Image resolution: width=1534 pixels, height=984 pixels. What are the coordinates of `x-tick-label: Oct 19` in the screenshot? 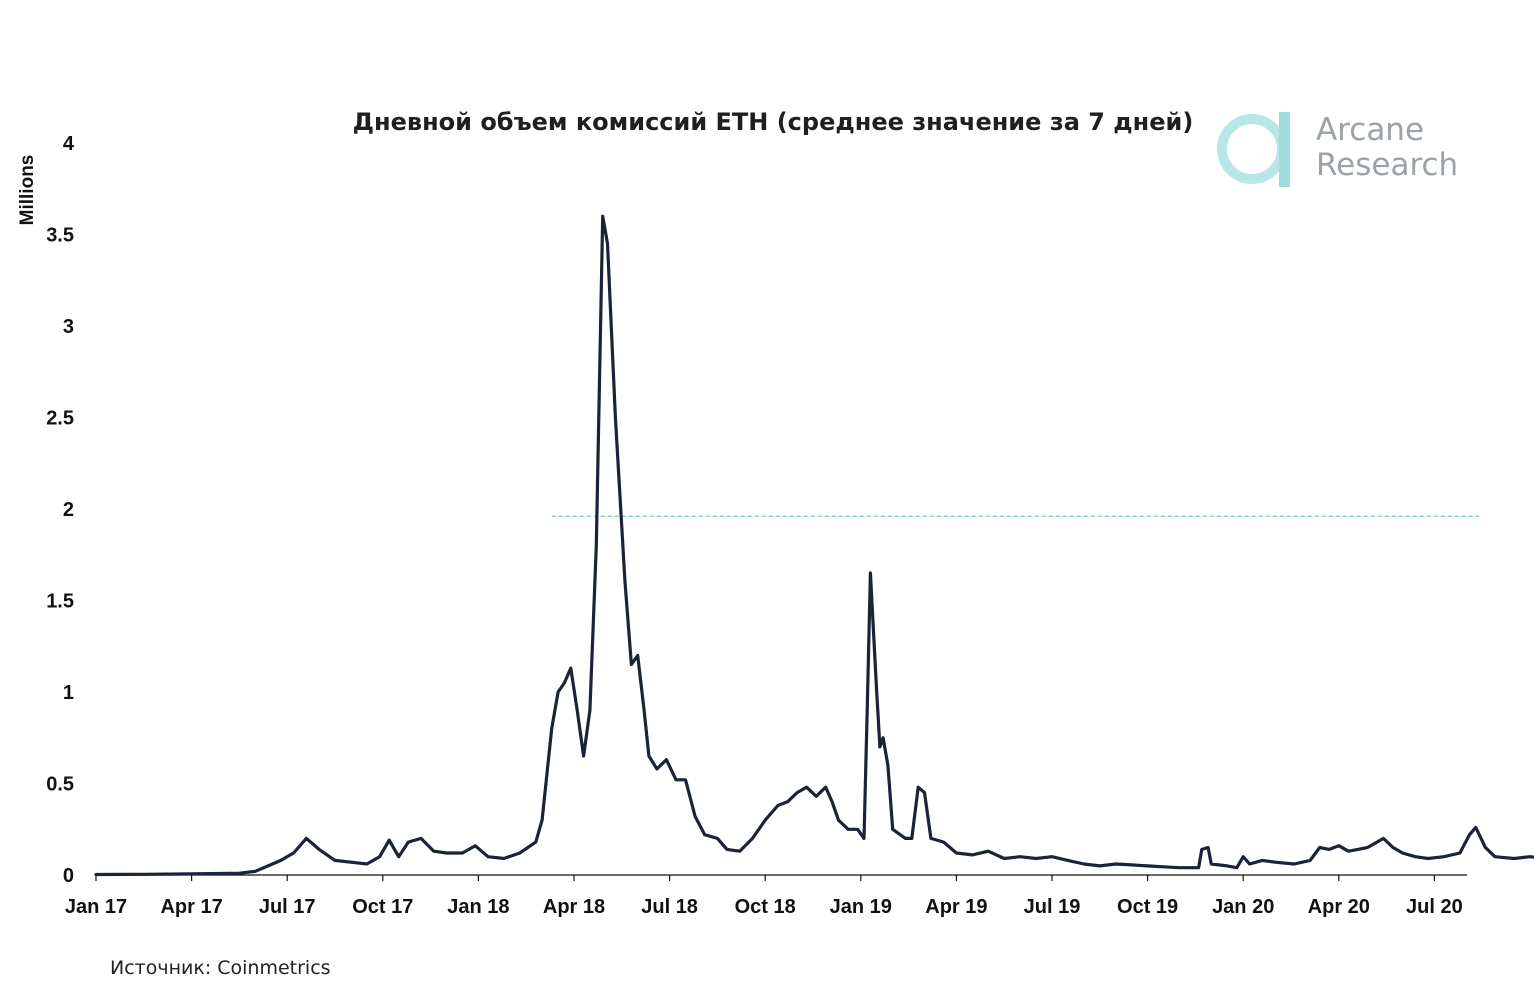 It's located at (1147, 907).